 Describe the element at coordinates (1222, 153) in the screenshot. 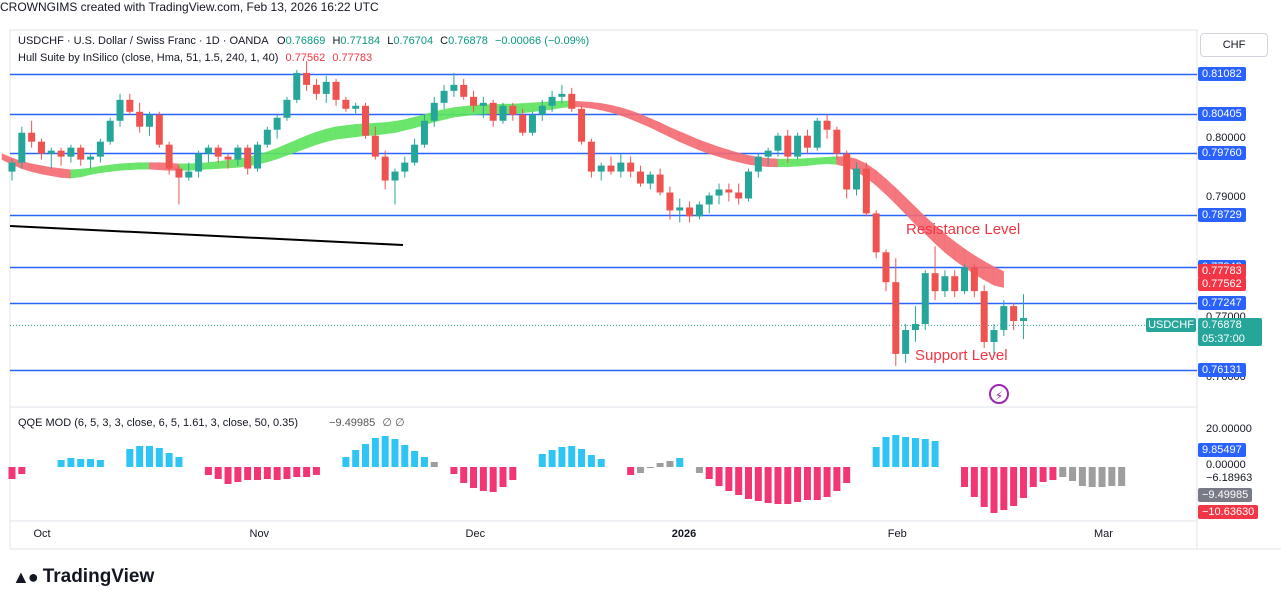

I see `level-price-label: 0.79760` at that location.